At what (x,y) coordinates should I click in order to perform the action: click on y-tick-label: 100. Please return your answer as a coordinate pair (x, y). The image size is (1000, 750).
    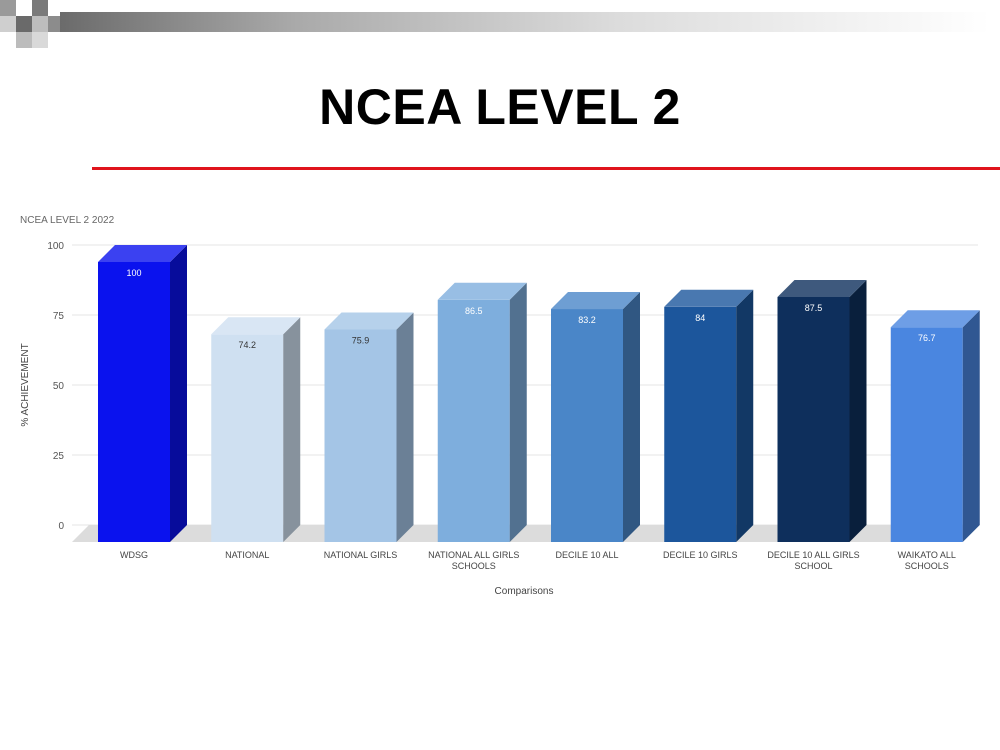
    Looking at the image, I should click on (55, 246).